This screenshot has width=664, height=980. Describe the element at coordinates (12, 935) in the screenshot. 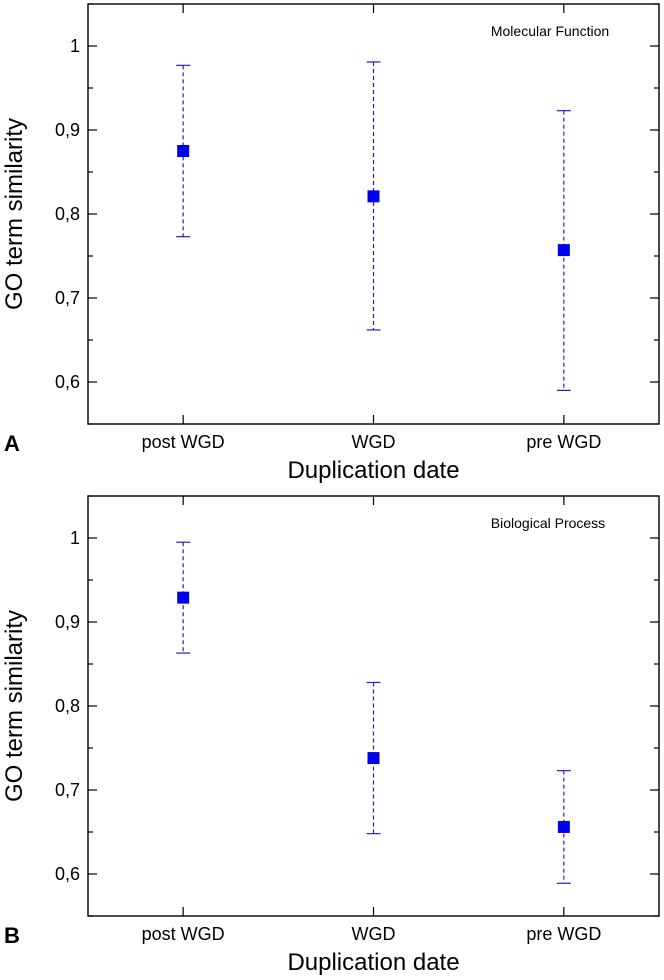

I see `panel-label: B` at that location.